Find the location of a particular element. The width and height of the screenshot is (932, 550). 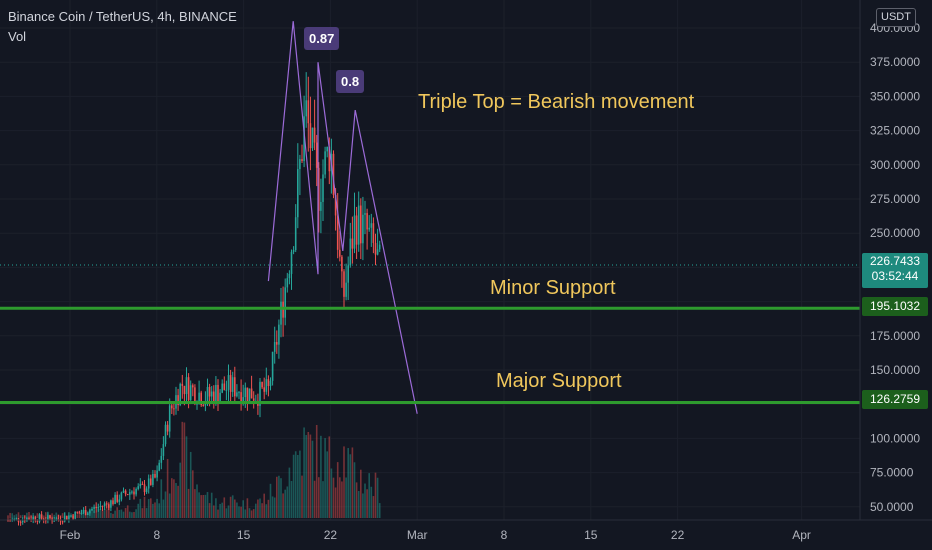

currency-button: USDT is located at coordinates (896, 17).